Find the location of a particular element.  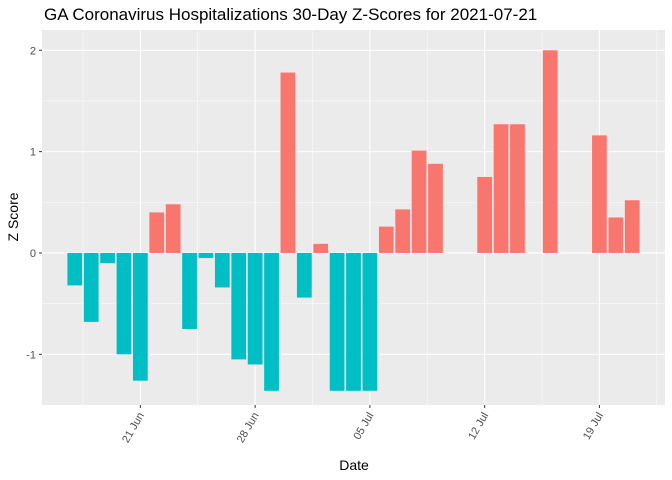

x-tick-label: 19 Jul is located at coordinates (593, 426).